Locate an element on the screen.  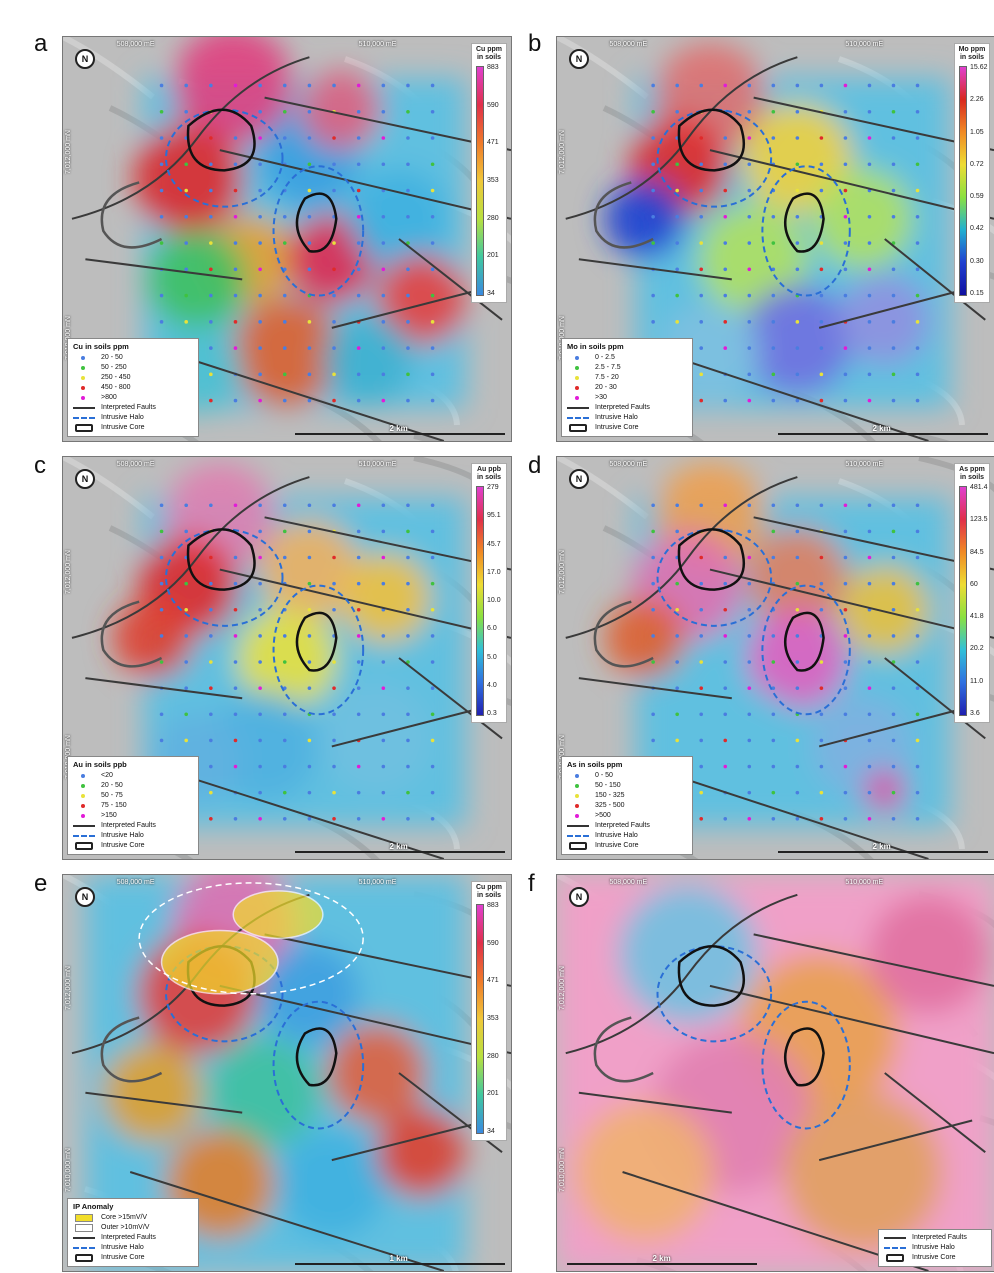
legend-entry: 50 - 75 is located at coordinates (133, 796).